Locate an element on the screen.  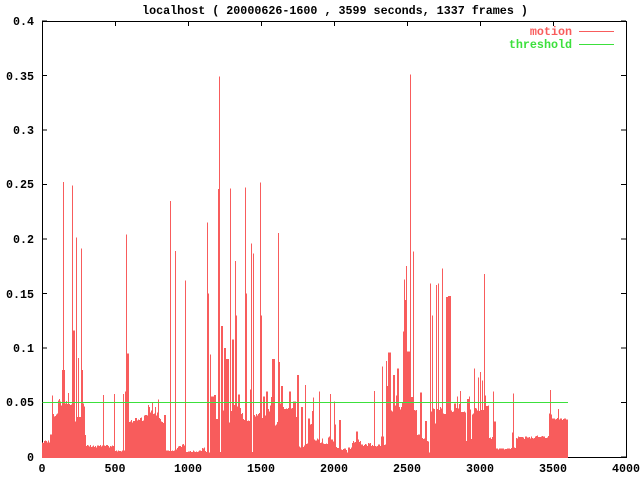
svg-text: 3500 is located at coordinates (553, 469).